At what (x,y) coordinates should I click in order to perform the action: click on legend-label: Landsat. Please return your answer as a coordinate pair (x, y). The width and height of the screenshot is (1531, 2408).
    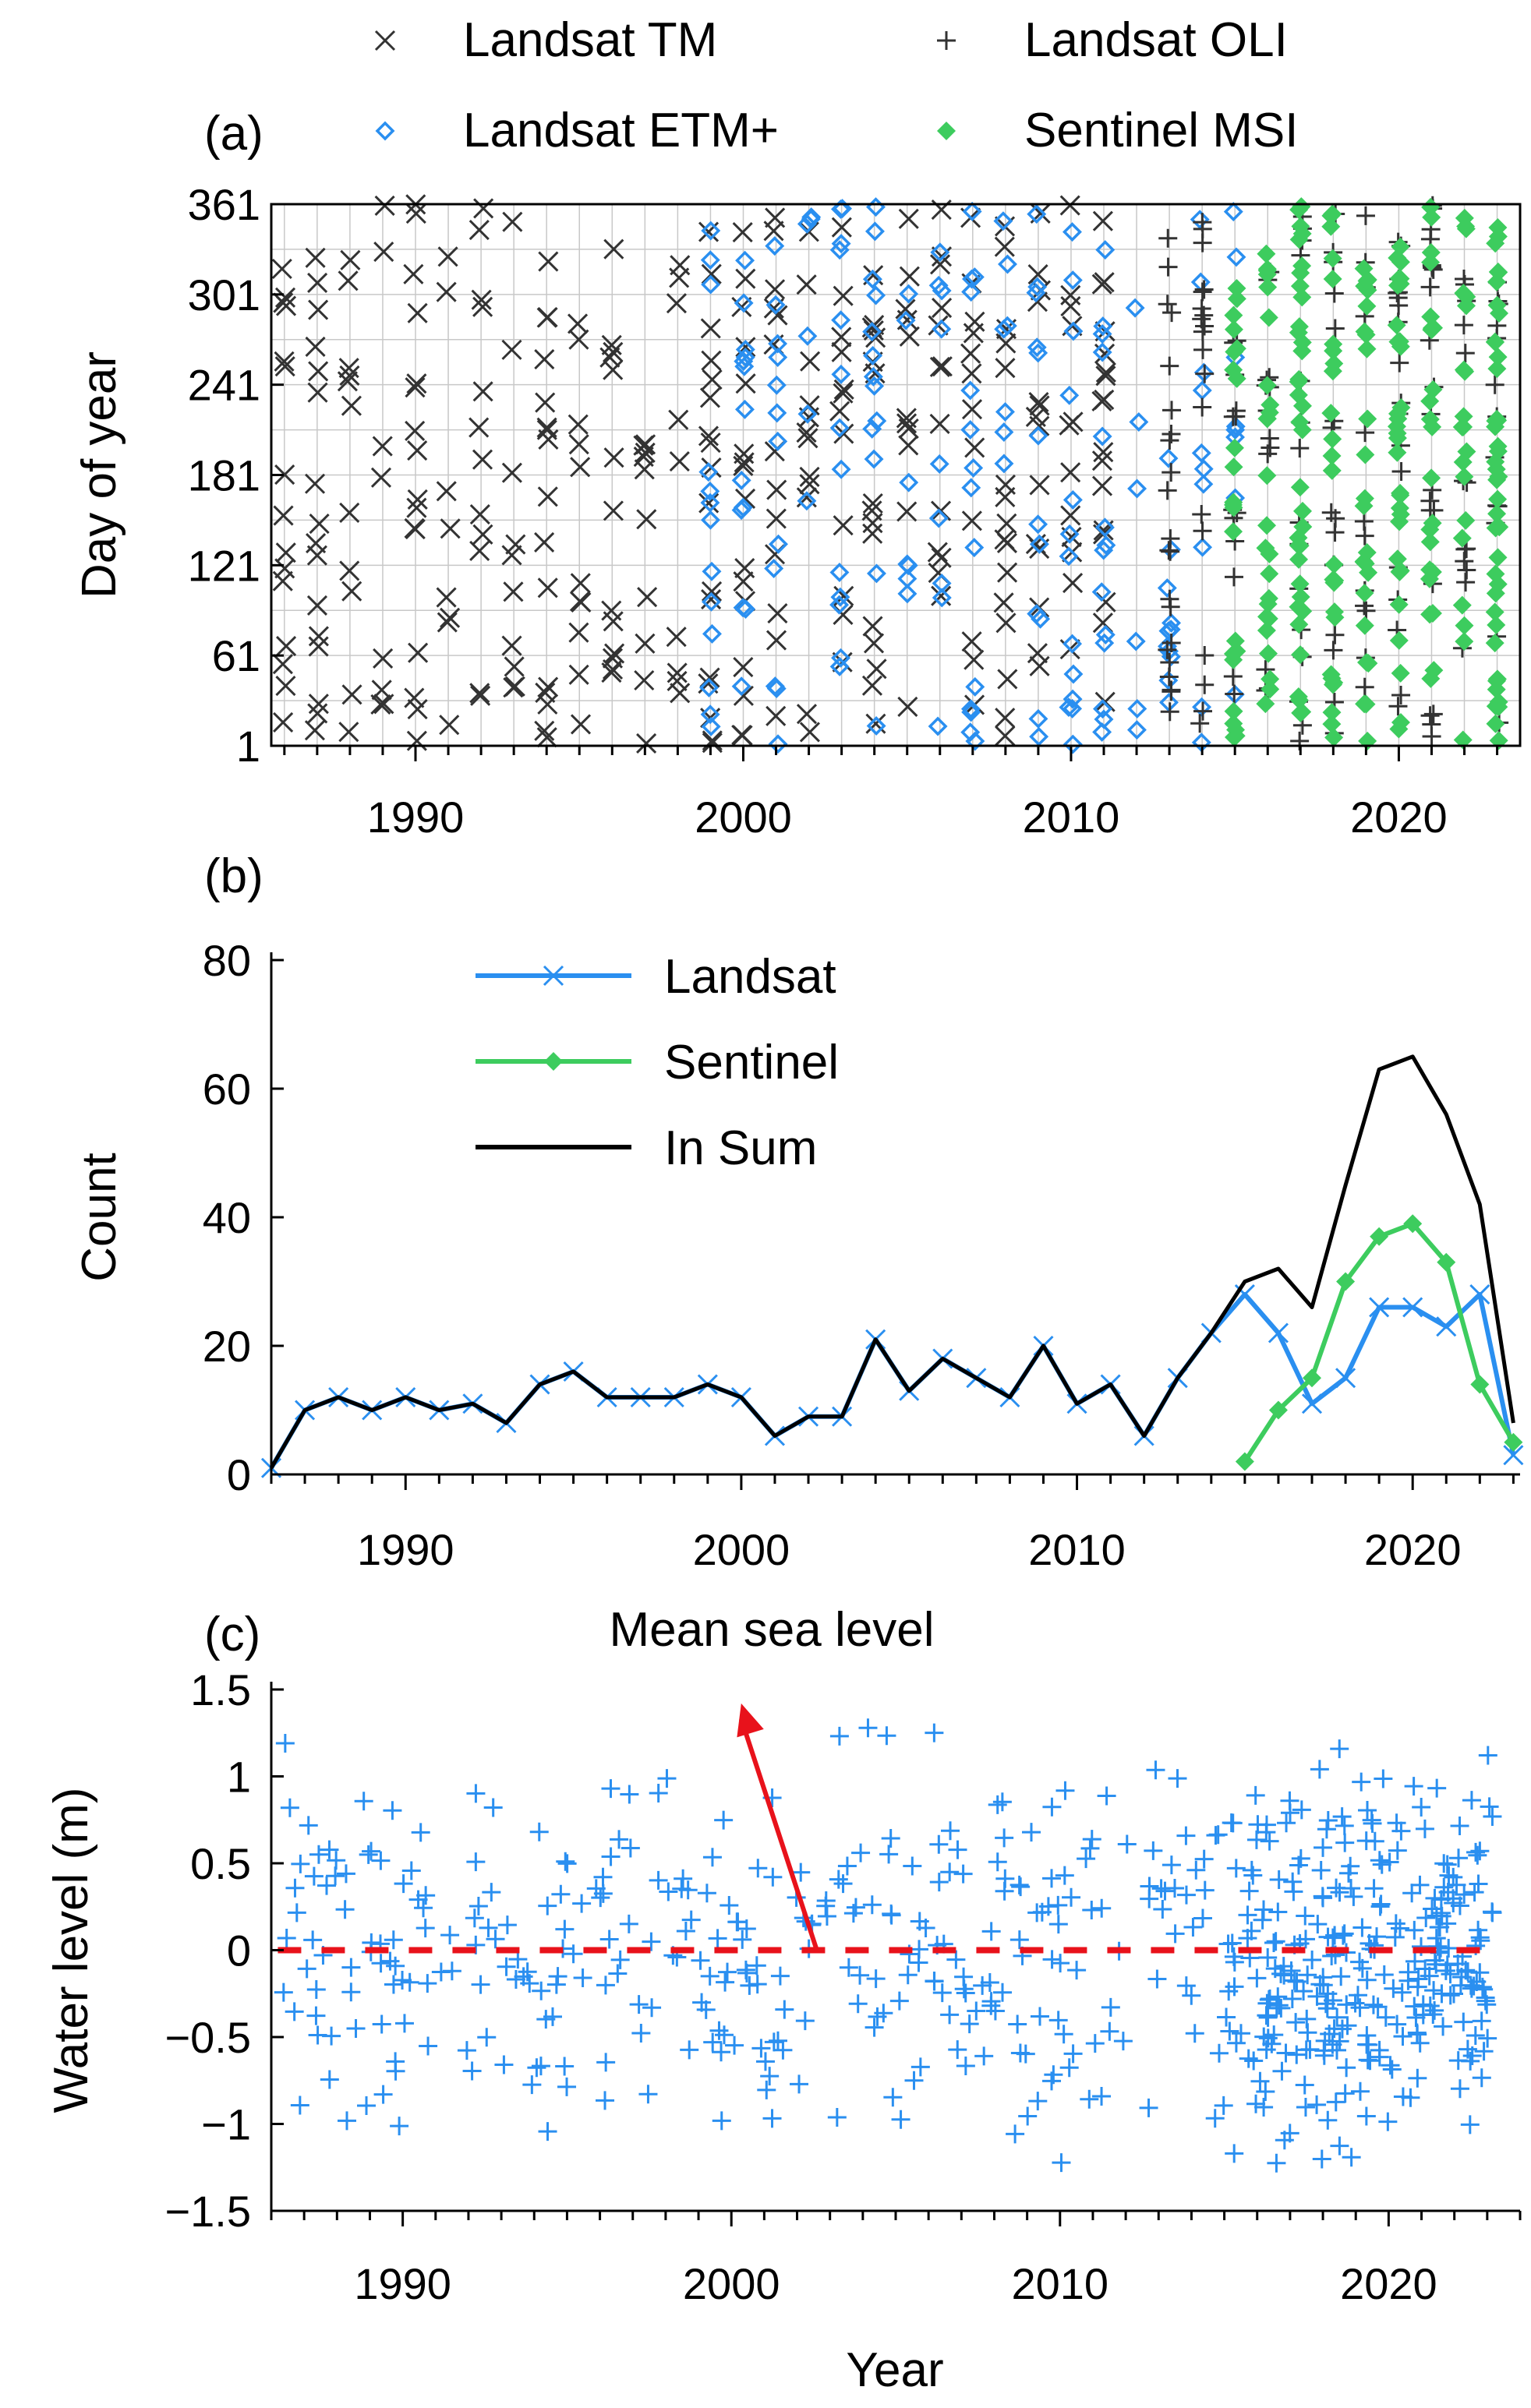
    Looking at the image, I should click on (750, 977).